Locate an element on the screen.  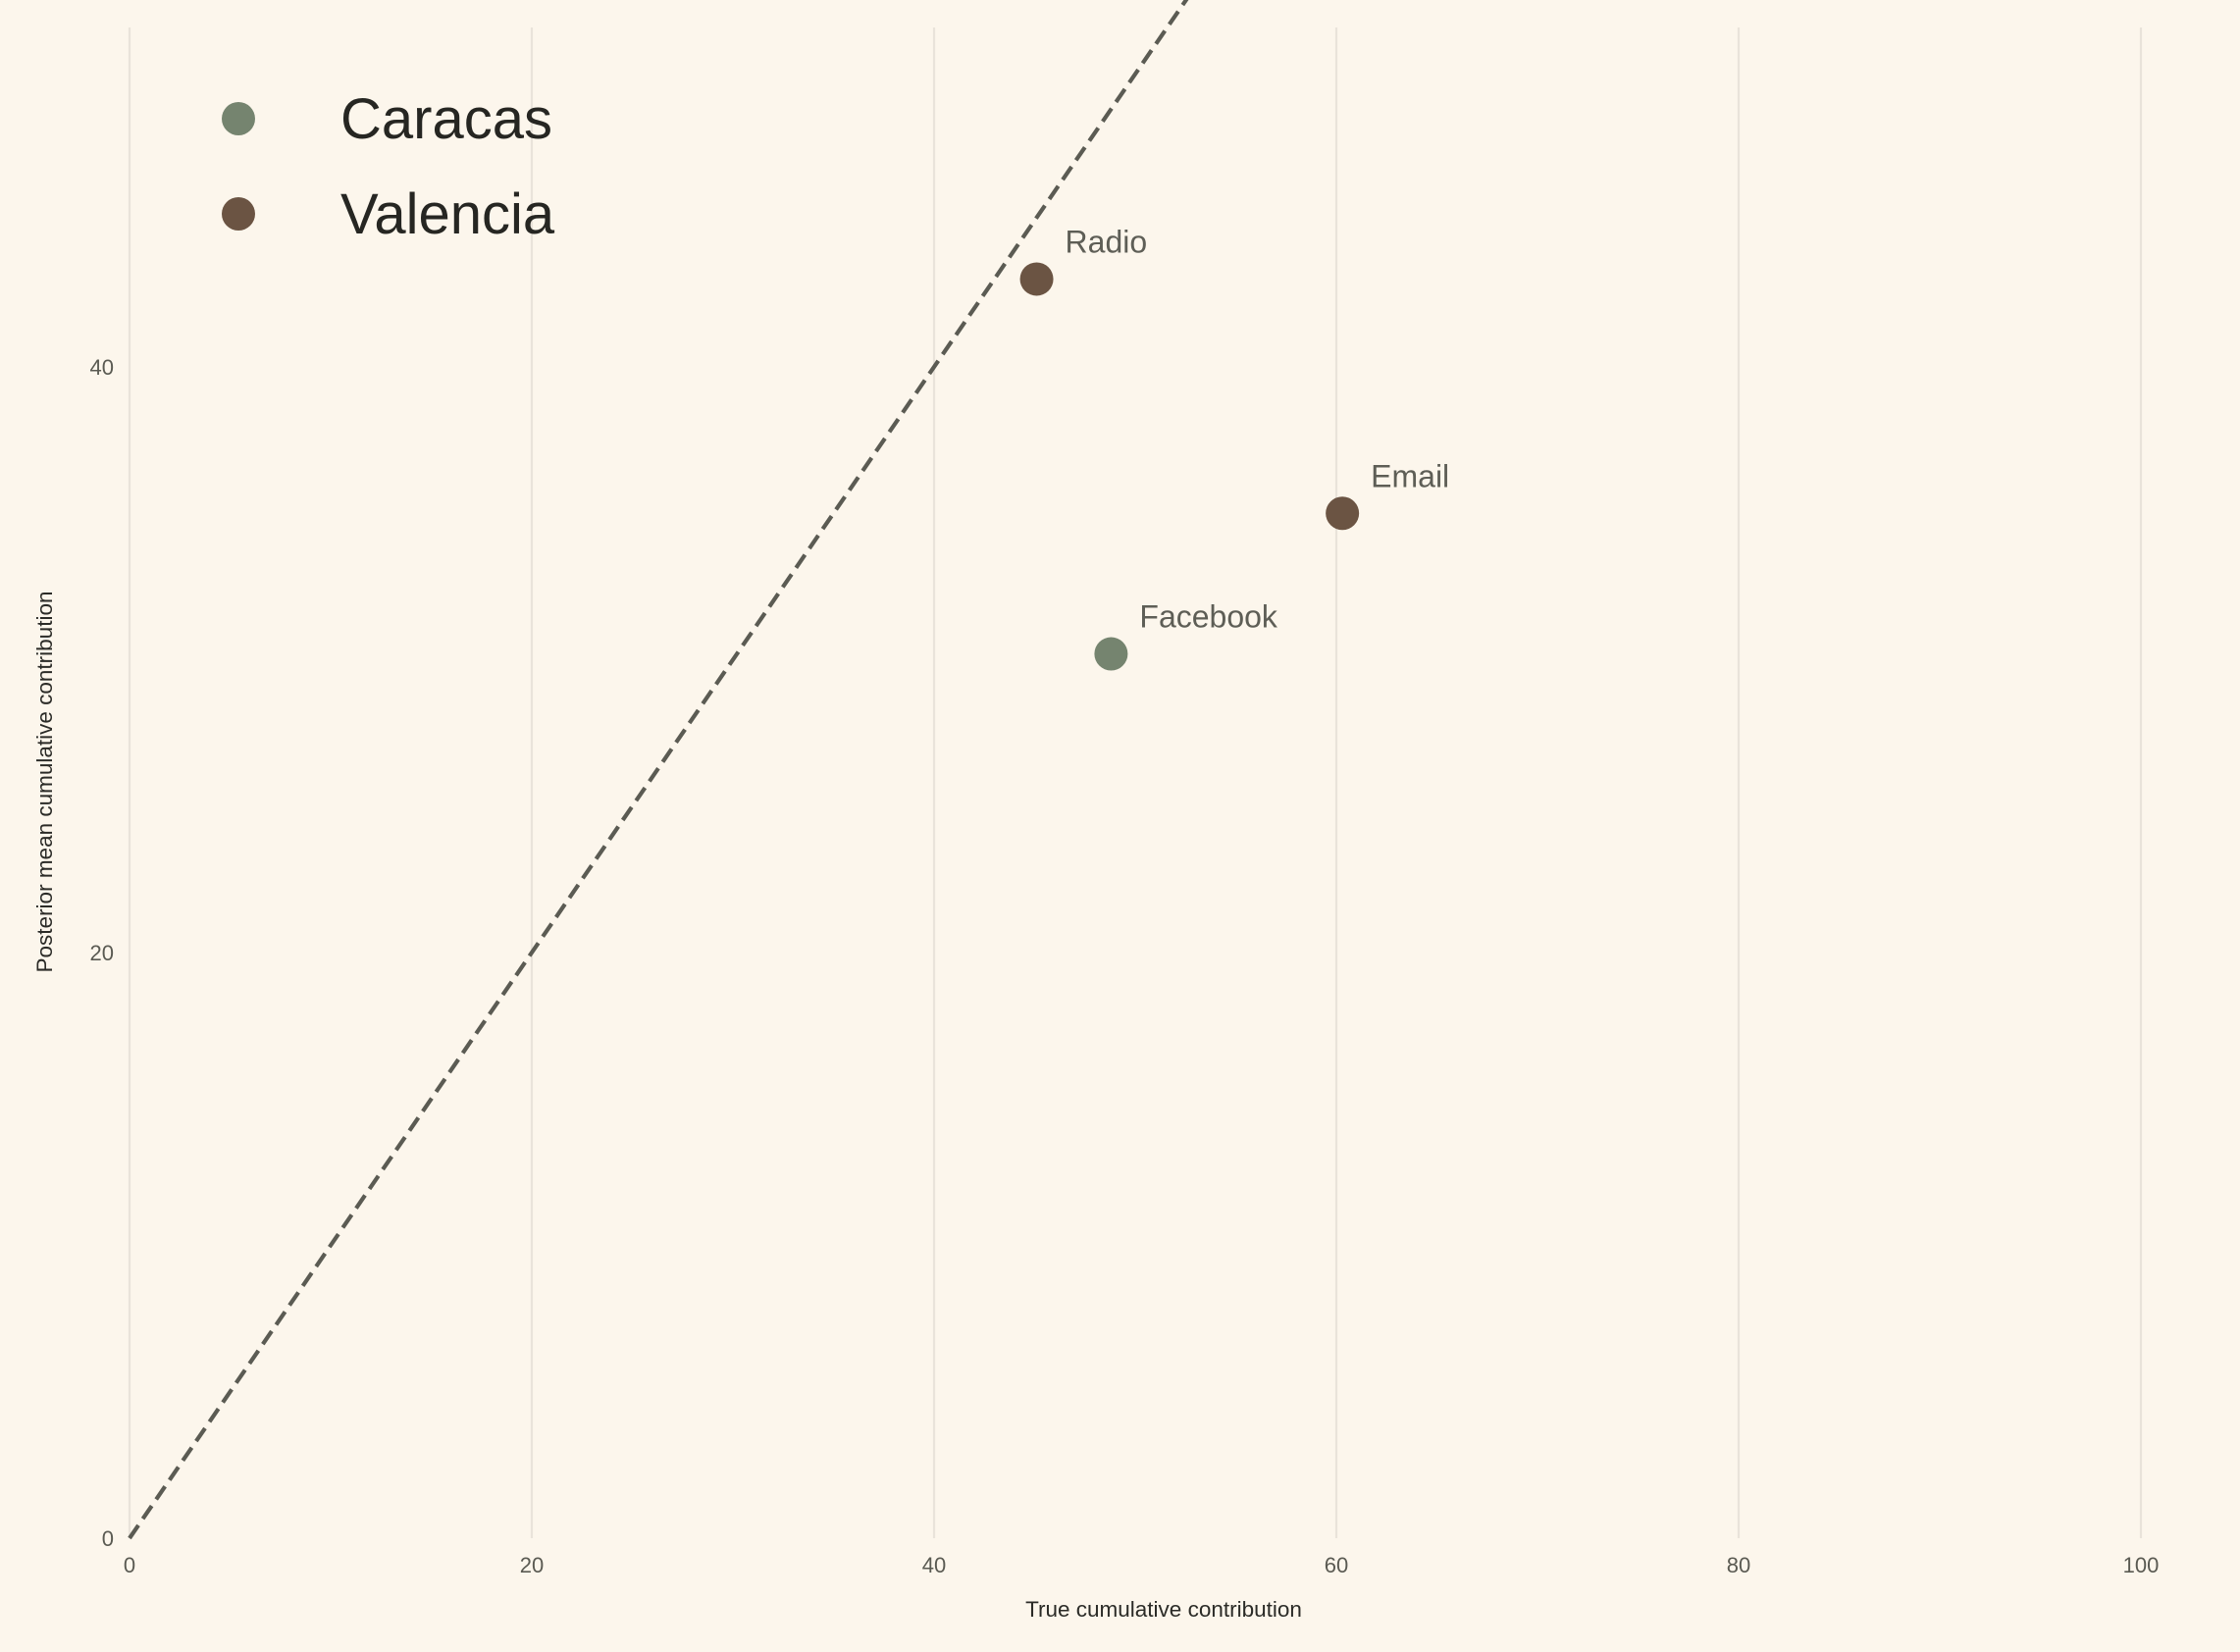
point-label-facebook: Facebook is located at coordinates (1208, 617).